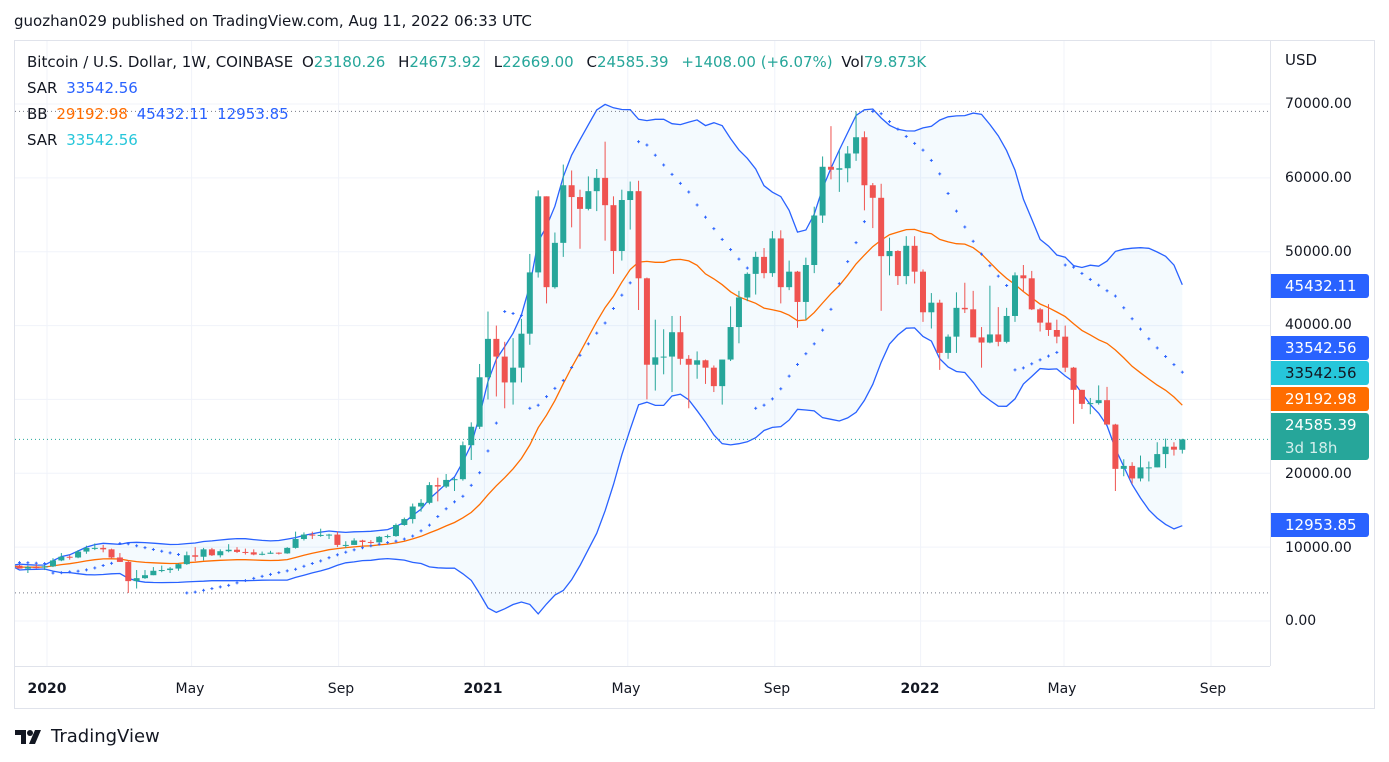 The image size is (1389, 762). Describe the element at coordinates (1301, 621) in the screenshot. I see `price-tick: 0.00` at that location.